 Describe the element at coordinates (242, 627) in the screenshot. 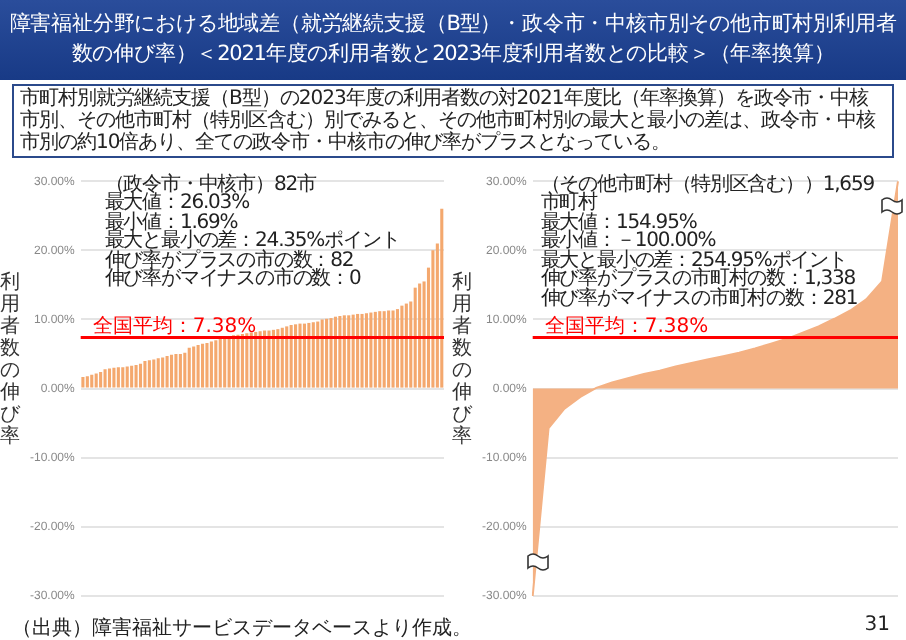

I see `text: （出典）障害福祉サービスデータベースより作成。` at that location.